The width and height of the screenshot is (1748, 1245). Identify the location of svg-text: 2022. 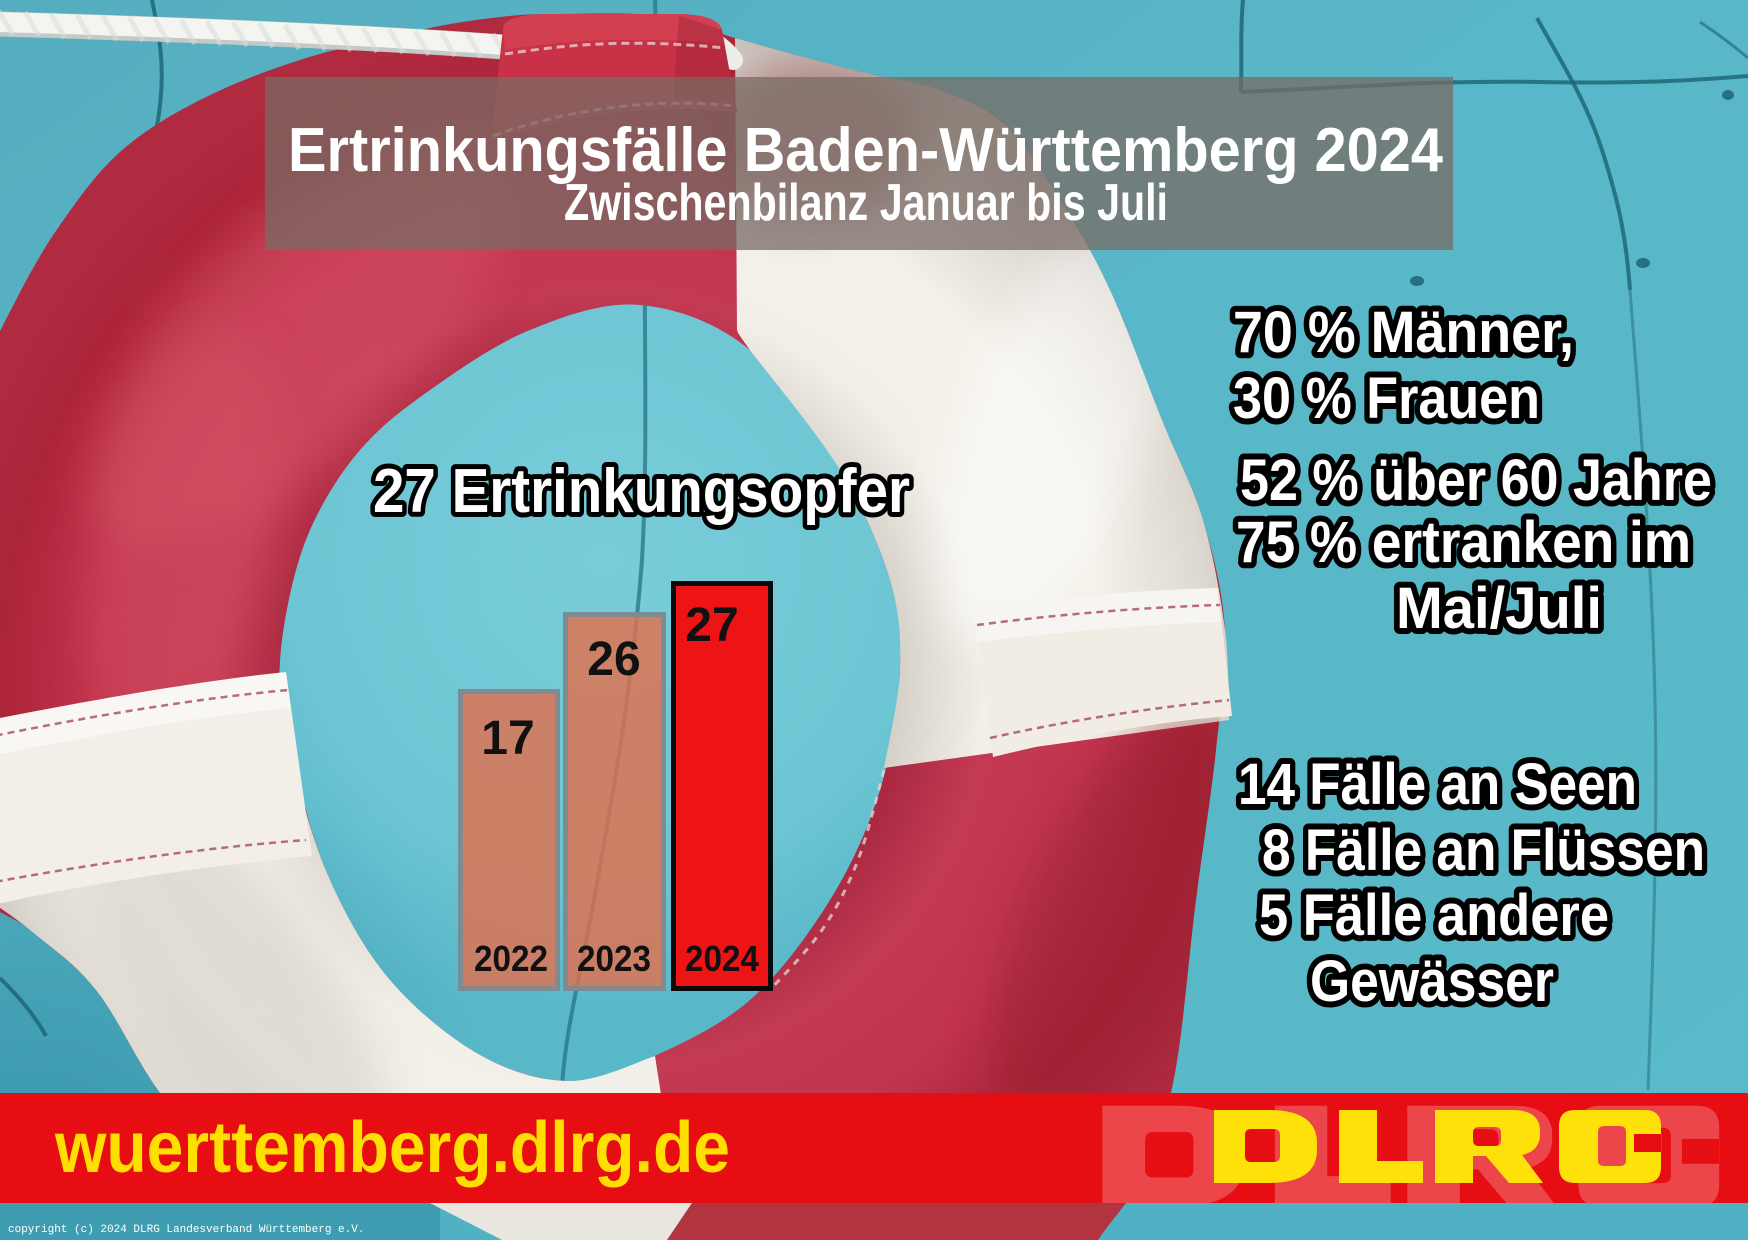
(511, 958).